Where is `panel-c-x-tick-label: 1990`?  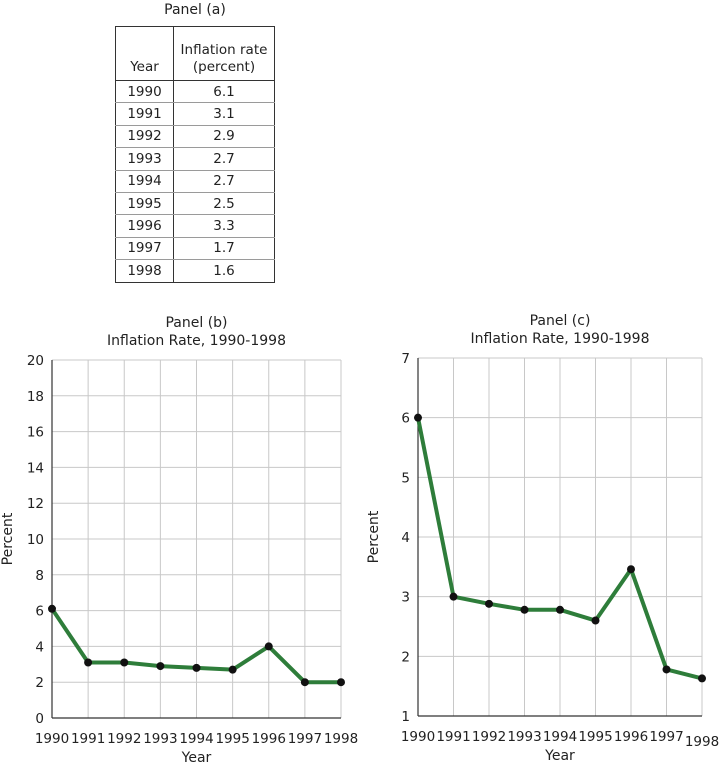 panel-c-x-tick-label: 1990 is located at coordinates (418, 737).